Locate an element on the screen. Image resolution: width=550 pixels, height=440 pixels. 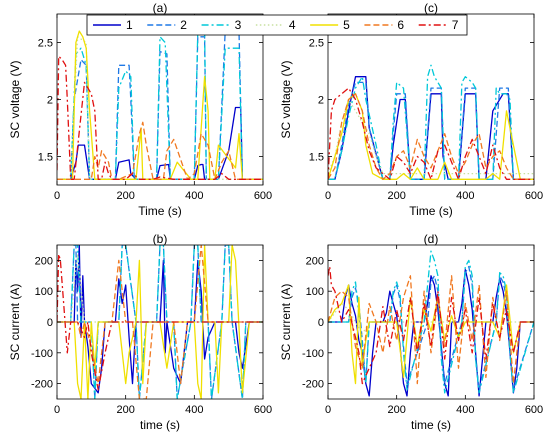
panel-title: (d) is located at coordinates (431, 239).